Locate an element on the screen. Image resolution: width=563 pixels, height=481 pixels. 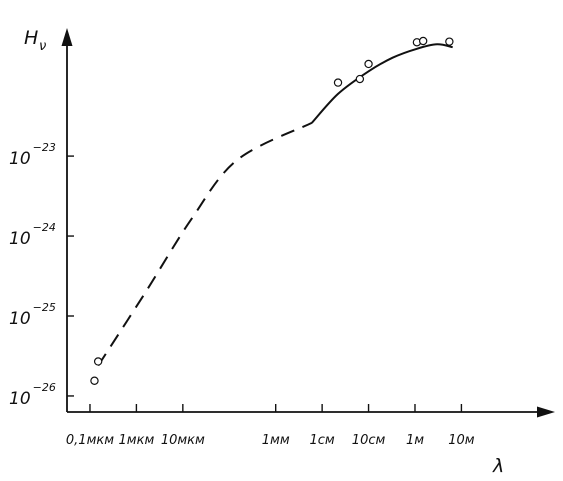
x-tick-label-4: 1см is located at coordinates (322, 440).